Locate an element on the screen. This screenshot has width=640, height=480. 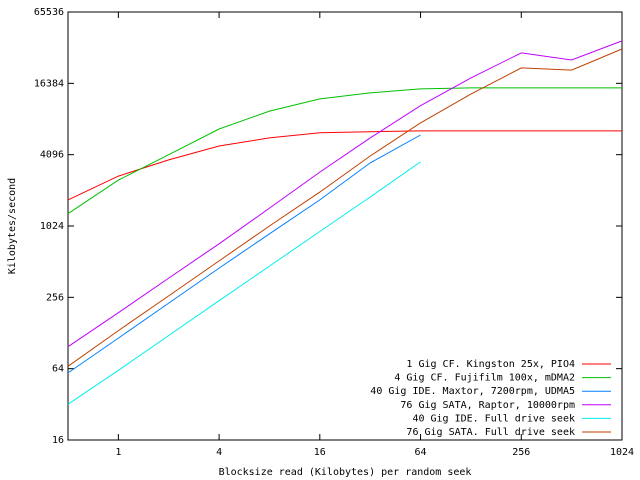
legend-label: 40 Gig IDE. Full drive seek is located at coordinates (493, 418).